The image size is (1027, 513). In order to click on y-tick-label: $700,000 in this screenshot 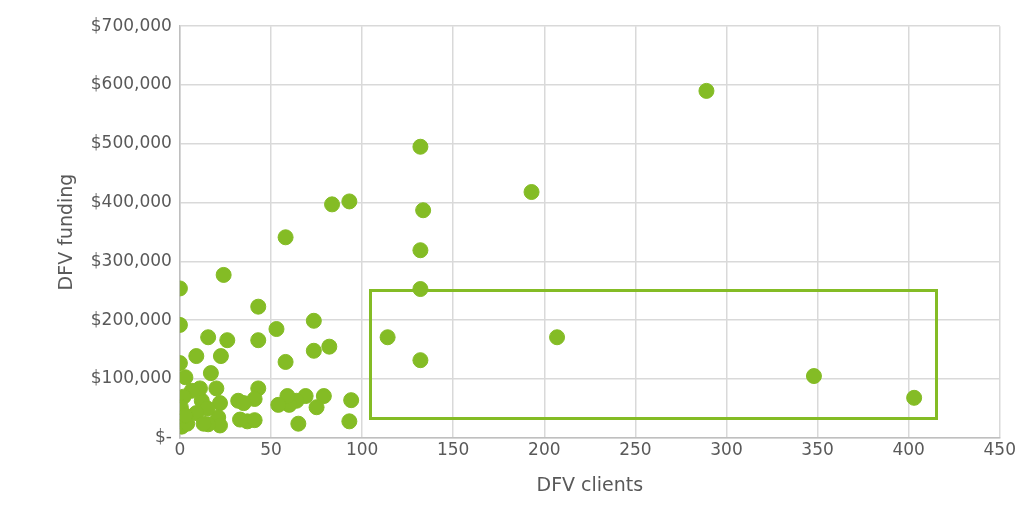, I will do `click(131, 24)`.